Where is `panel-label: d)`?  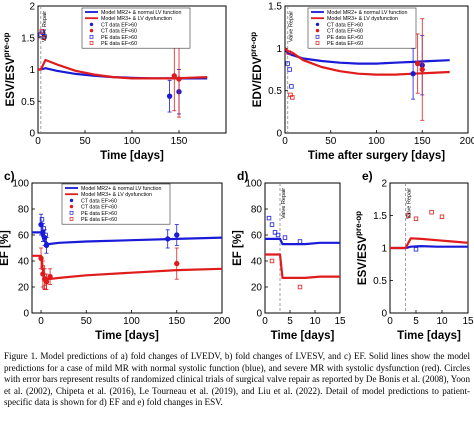
panel-label: d) is located at coordinates (242, 176).